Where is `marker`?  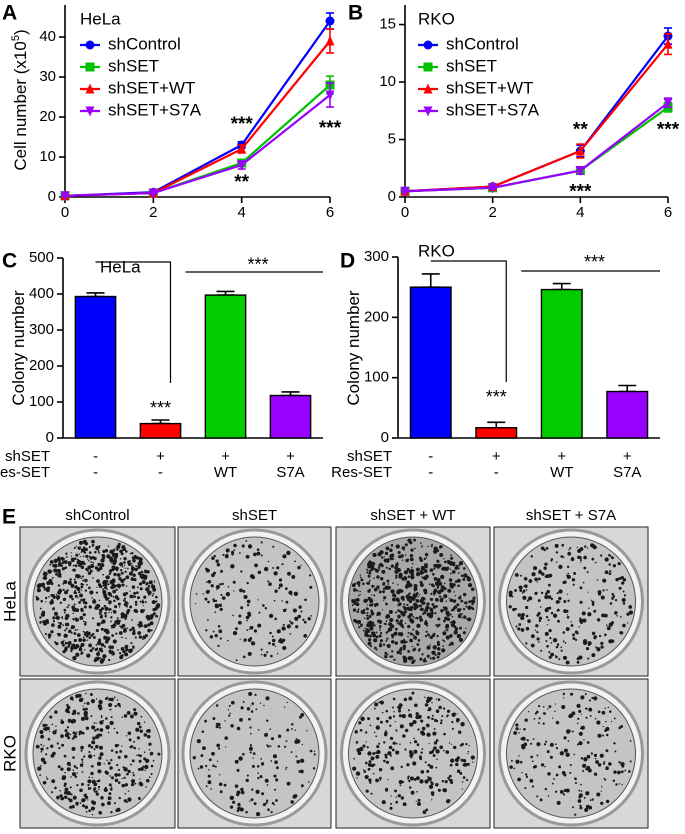 marker is located at coordinates (330, 95).